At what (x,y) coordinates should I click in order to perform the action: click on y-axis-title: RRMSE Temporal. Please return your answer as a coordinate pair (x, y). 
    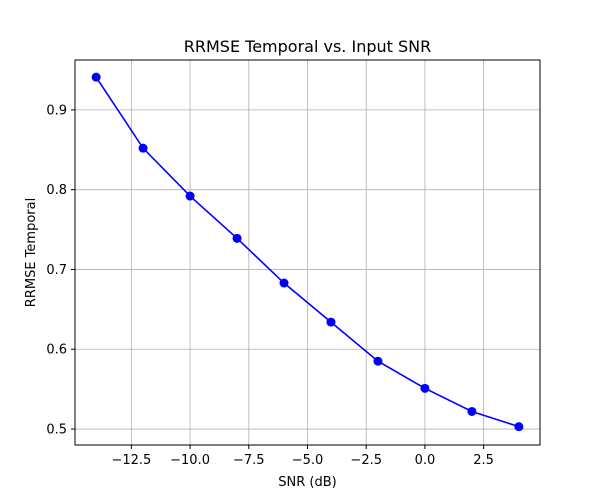
    Looking at the image, I should click on (31, 252).